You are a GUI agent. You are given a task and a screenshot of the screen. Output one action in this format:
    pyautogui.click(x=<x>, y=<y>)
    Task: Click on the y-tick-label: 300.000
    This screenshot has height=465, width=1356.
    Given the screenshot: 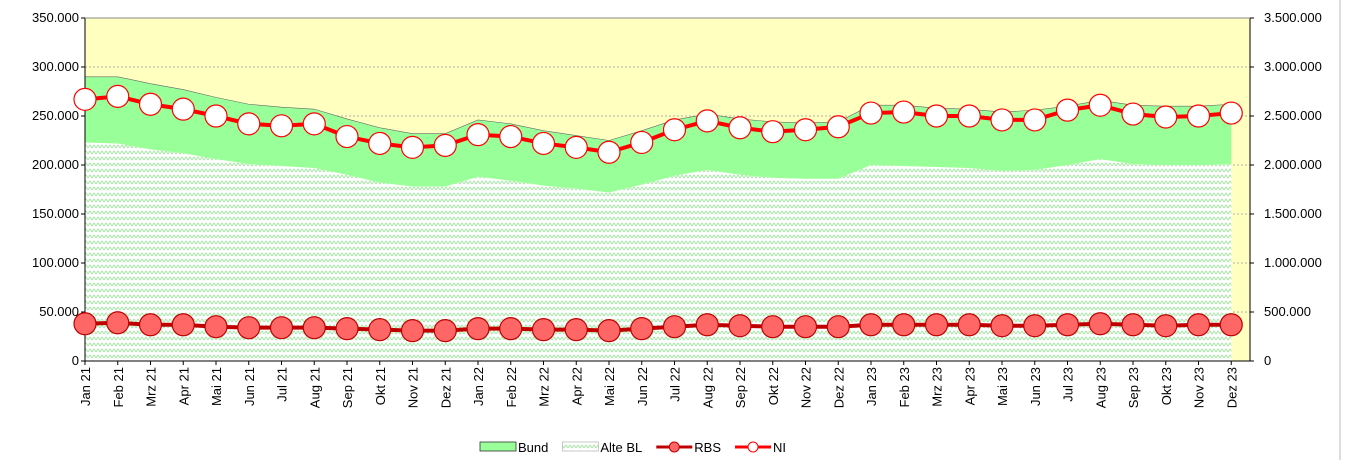 What is the action you would take?
    pyautogui.click(x=55, y=66)
    